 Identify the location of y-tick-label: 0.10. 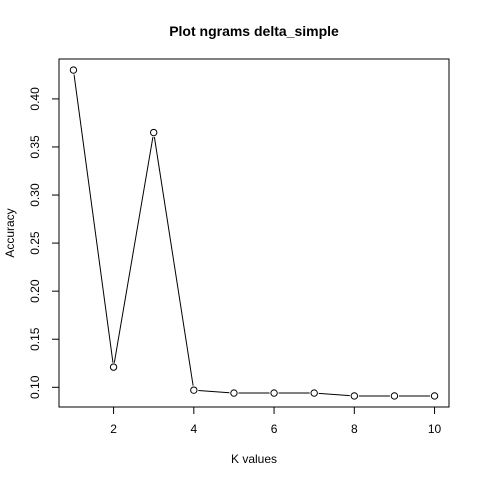
(35, 387).